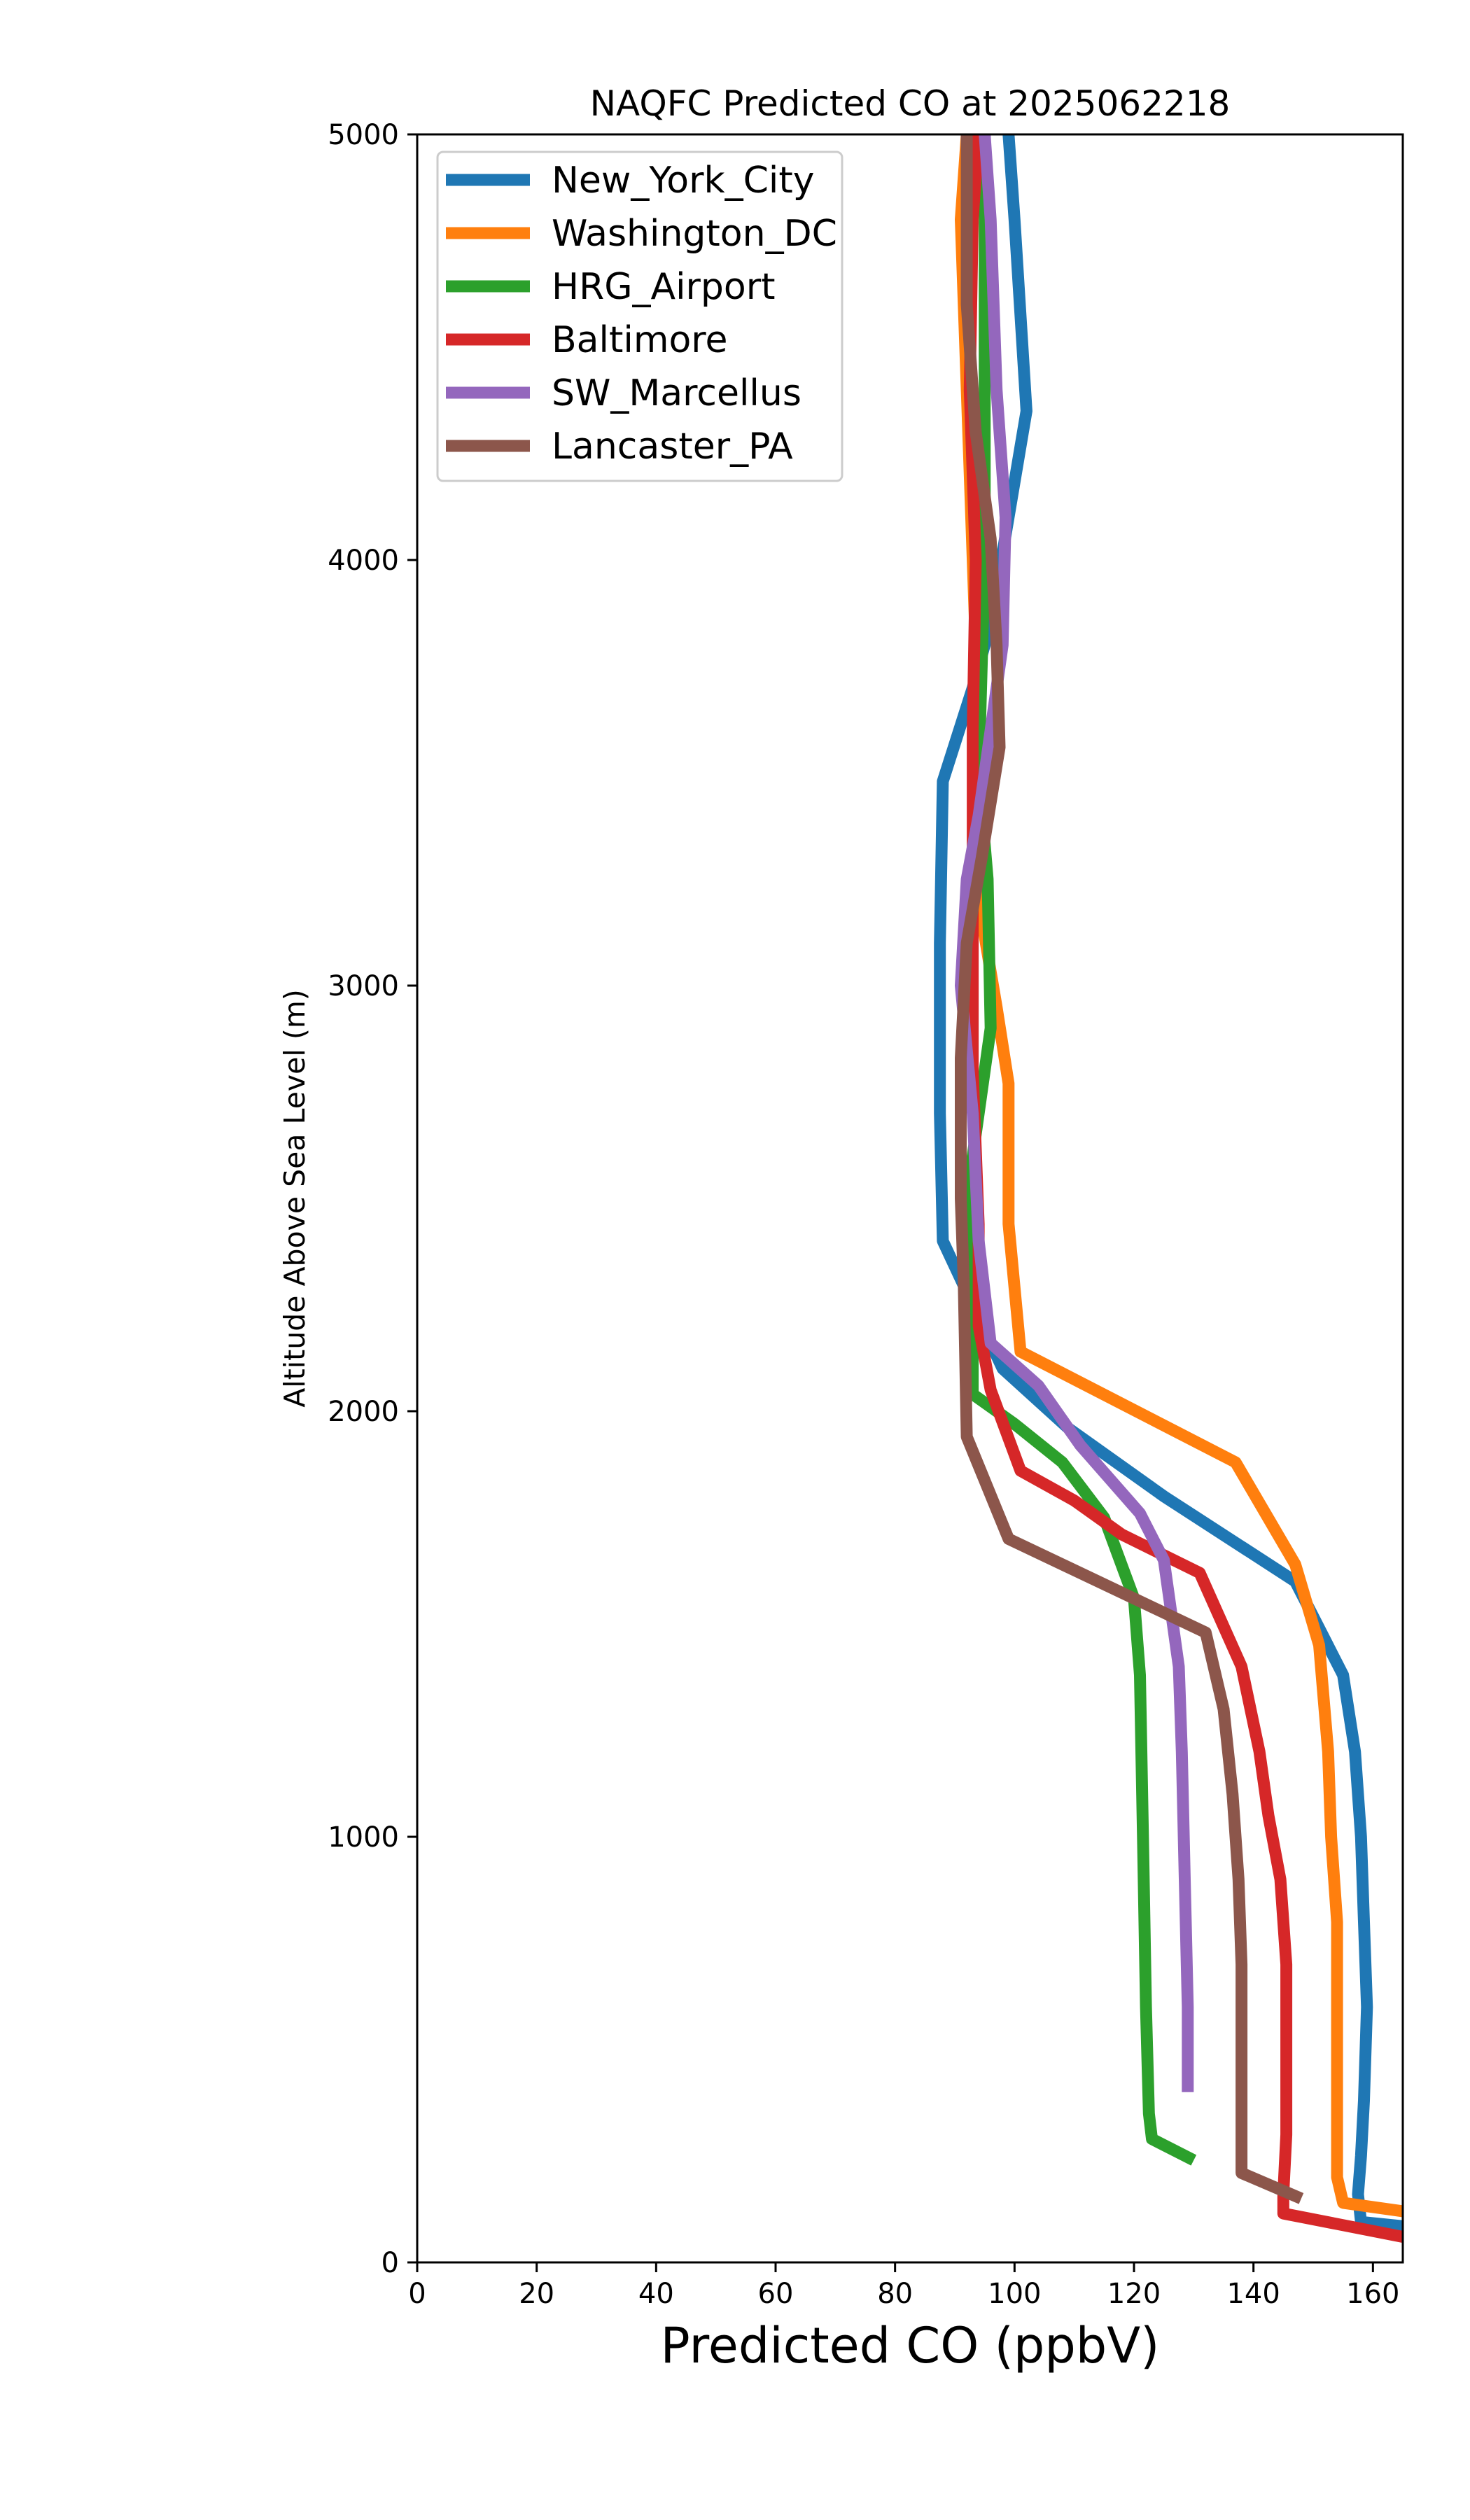  What do you see at coordinates (910, 103) in the screenshot?
I see `chart-title: NAQFC Predicted CO at 2025062218` at bounding box center [910, 103].